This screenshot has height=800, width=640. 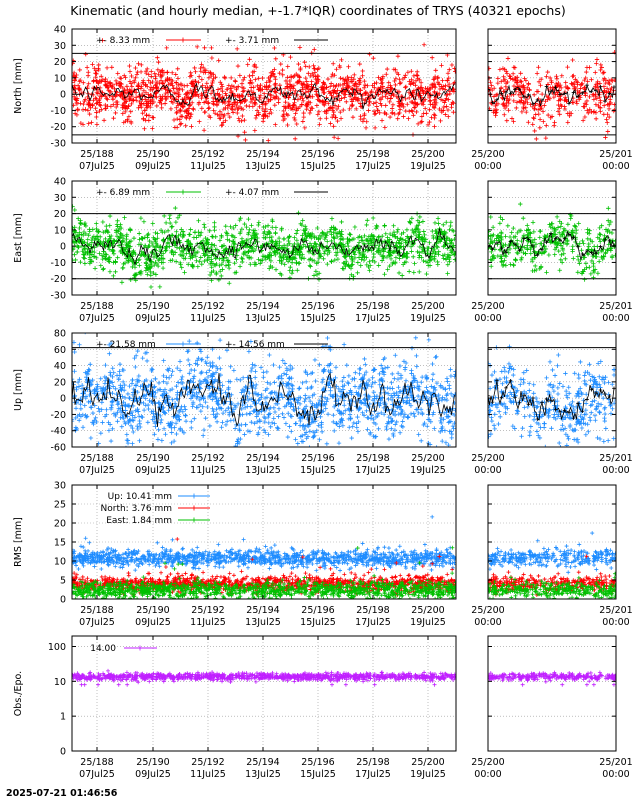 I want to click on y-tick-label: -30, so click(x=58, y=296).